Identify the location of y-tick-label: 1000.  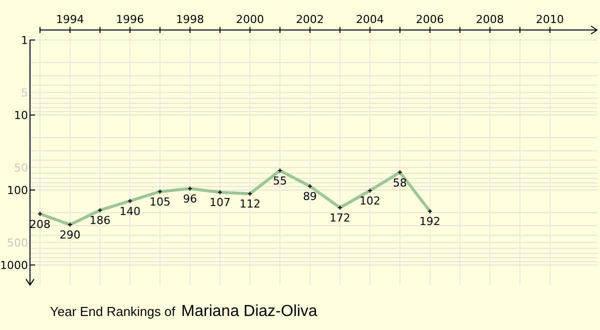
(14, 265).